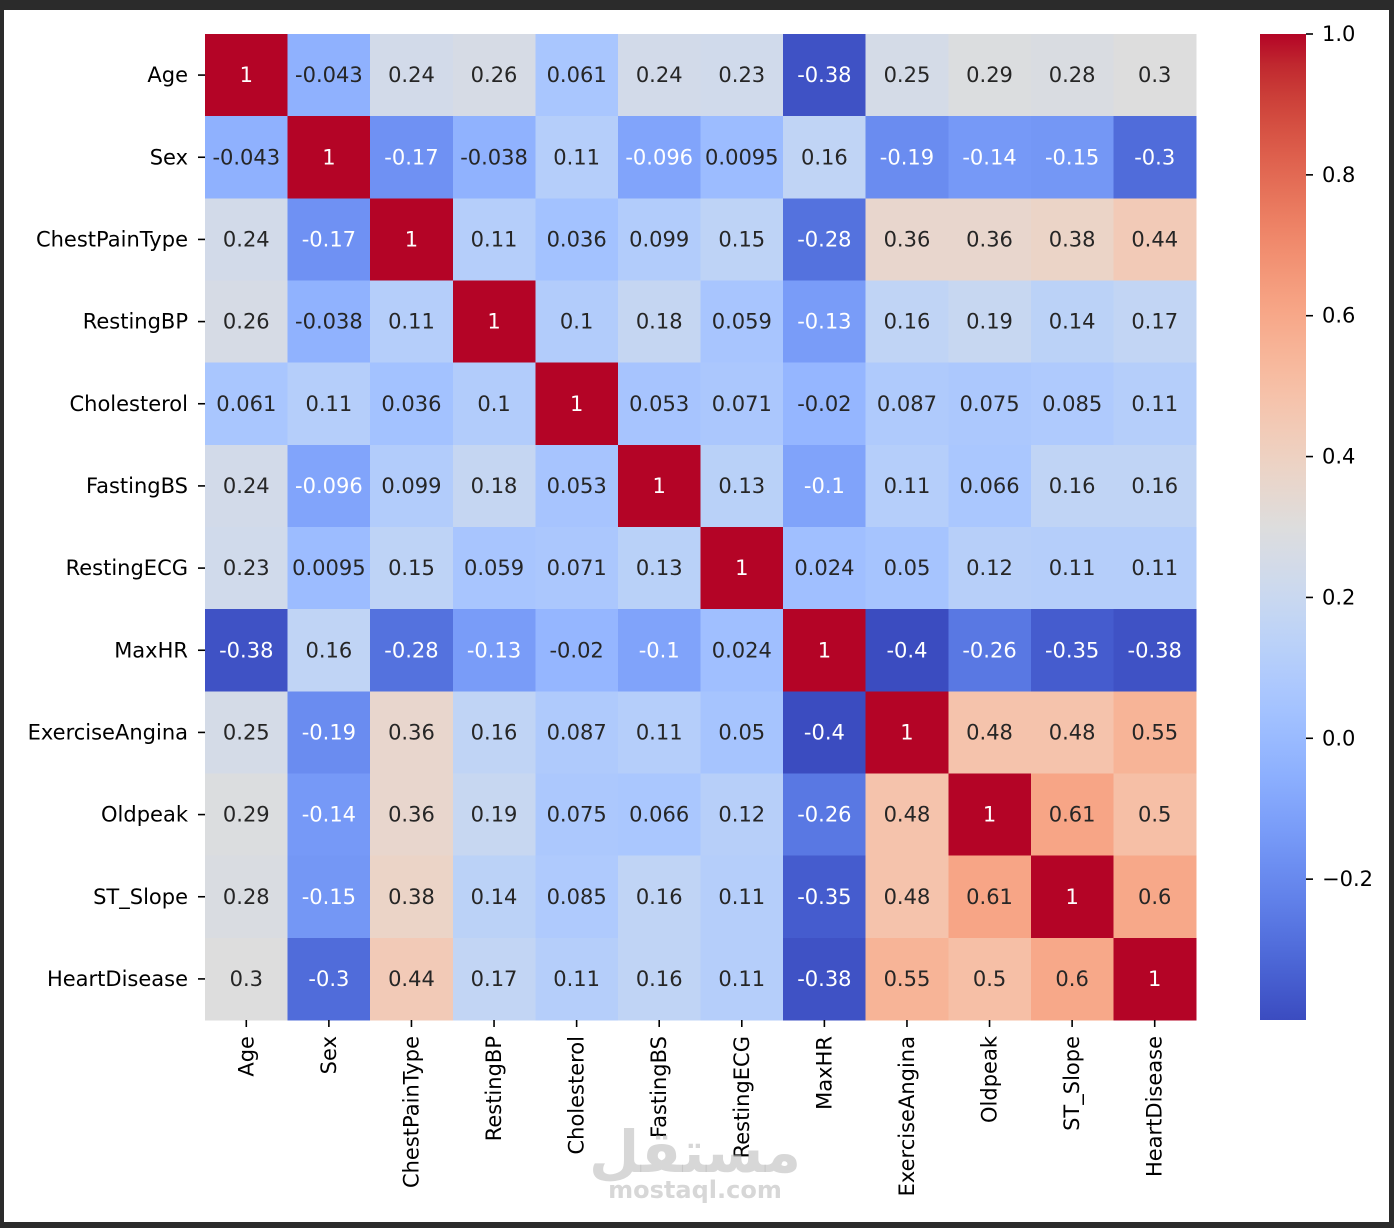 The image size is (1394, 1228). What do you see at coordinates (1338, 316) in the screenshot?
I see `colorbar-tick-label: 0.6` at bounding box center [1338, 316].